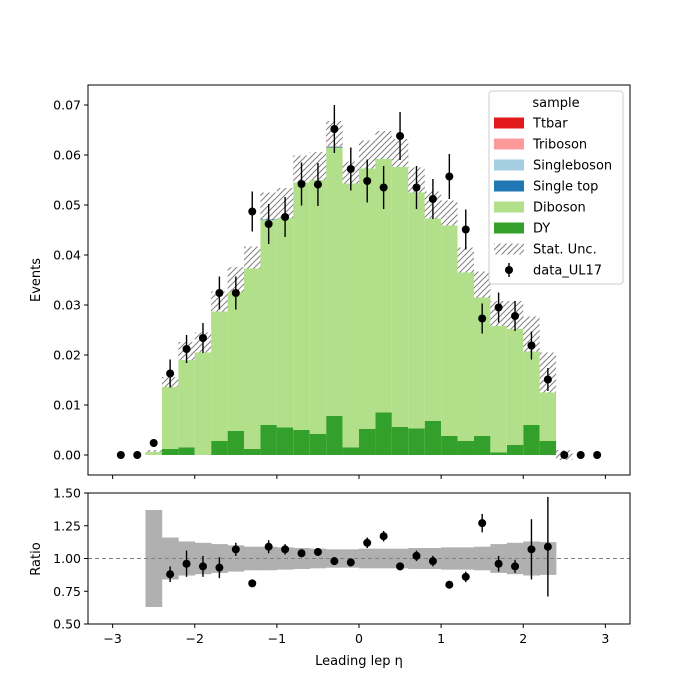 The image size is (700, 700). Describe the element at coordinates (441, 638) in the screenshot. I see `x-tick-label: 1` at that location.